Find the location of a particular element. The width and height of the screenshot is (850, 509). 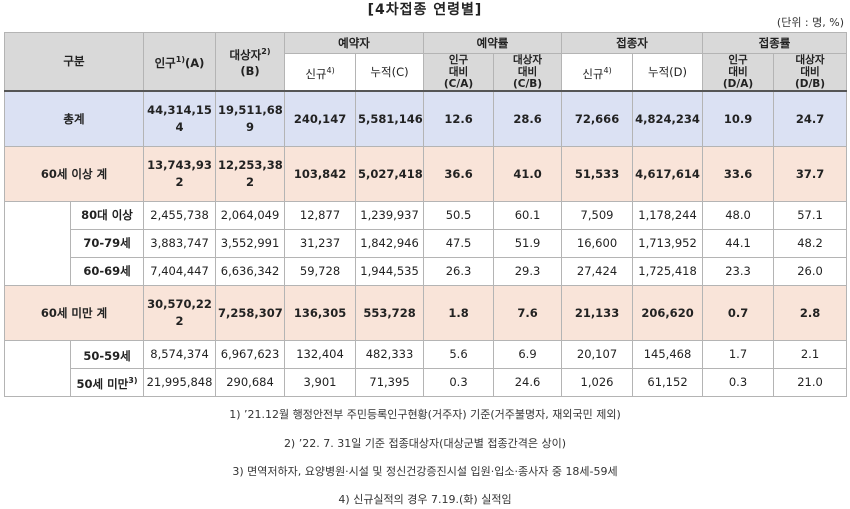

cell-target: 7,258,307 is located at coordinates (250, 313).